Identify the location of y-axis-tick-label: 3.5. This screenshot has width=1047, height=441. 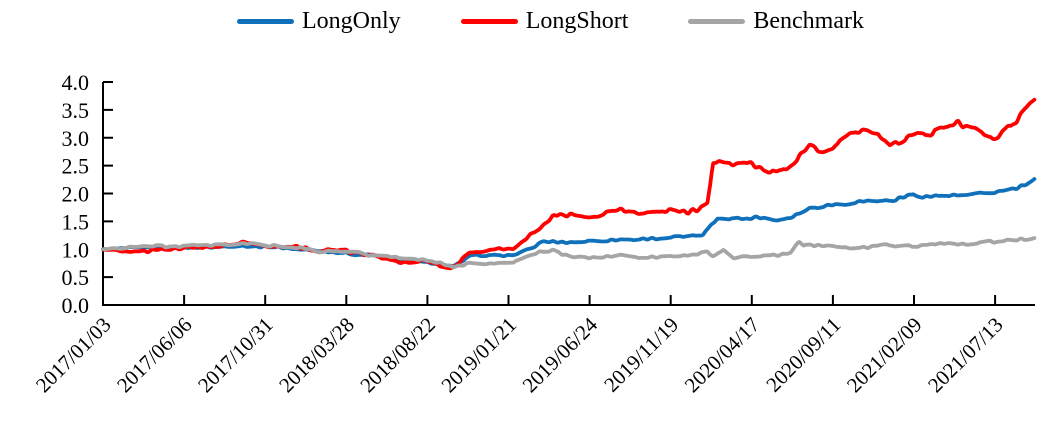
(76, 110).